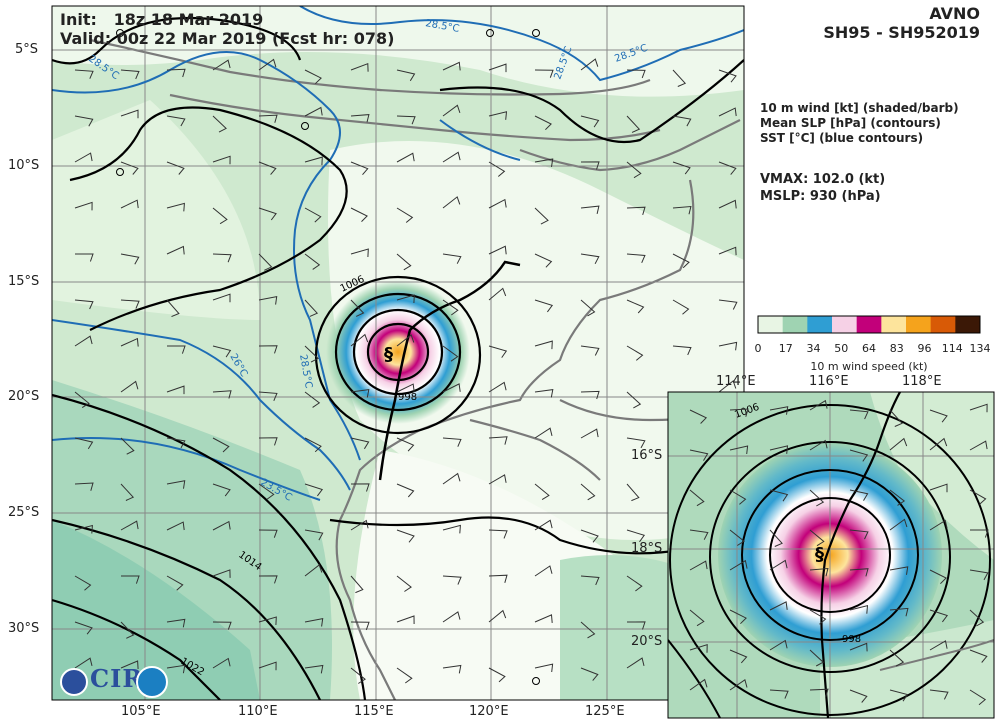 This screenshot has height=722, width=1000. What do you see at coordinates (850, 123) in the screenshot?
I see `legend-slp: Mean SLP [hPa] (contours)` at bounding box center [850, 123].